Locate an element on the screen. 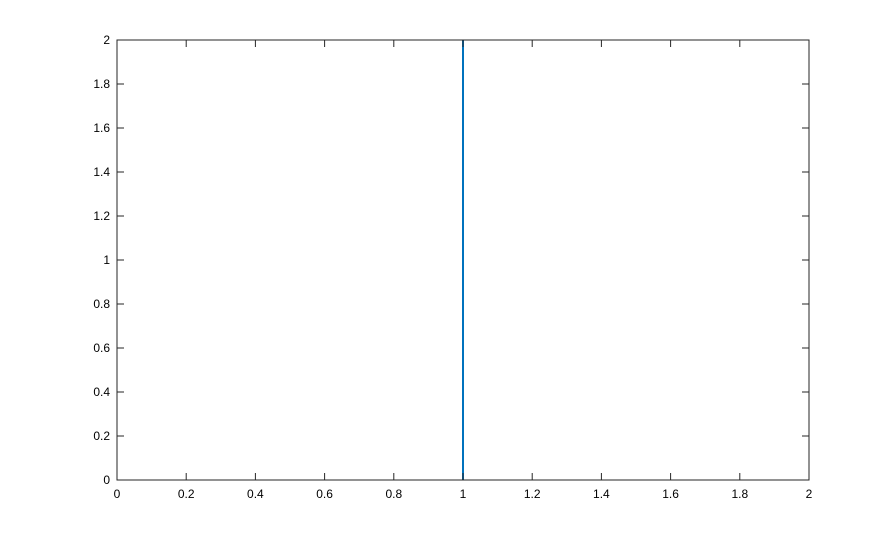 Image resolution: width=895 pixels, height=545 pixels. y-tick-label: 1.2 is located at coordinates (101, 216).